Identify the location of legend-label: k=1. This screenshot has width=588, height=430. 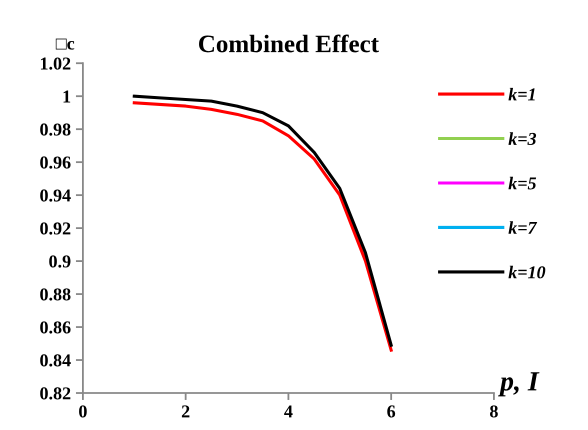
(521, 94).